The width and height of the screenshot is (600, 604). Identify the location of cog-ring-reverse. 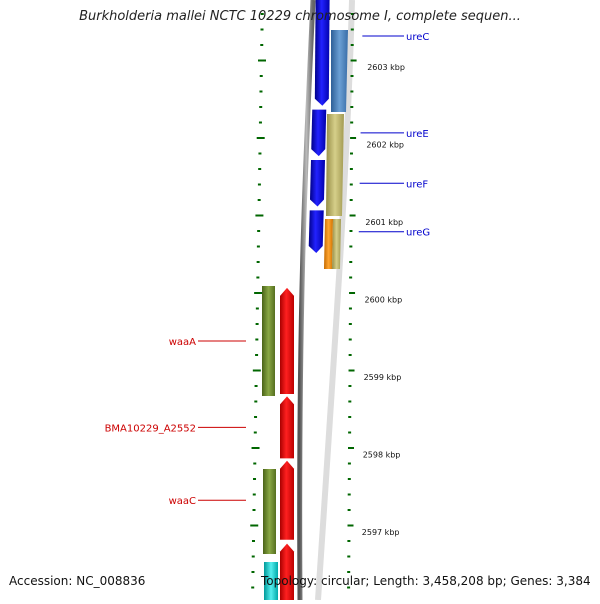
(336, 149).